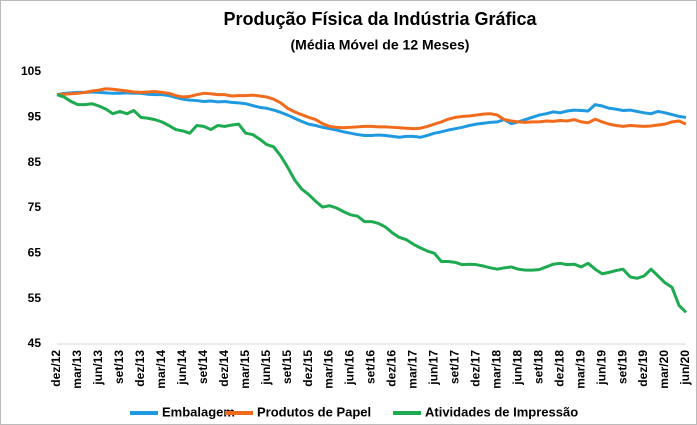  I want to click on x-tick-label: mar/16, so click(329, 369).